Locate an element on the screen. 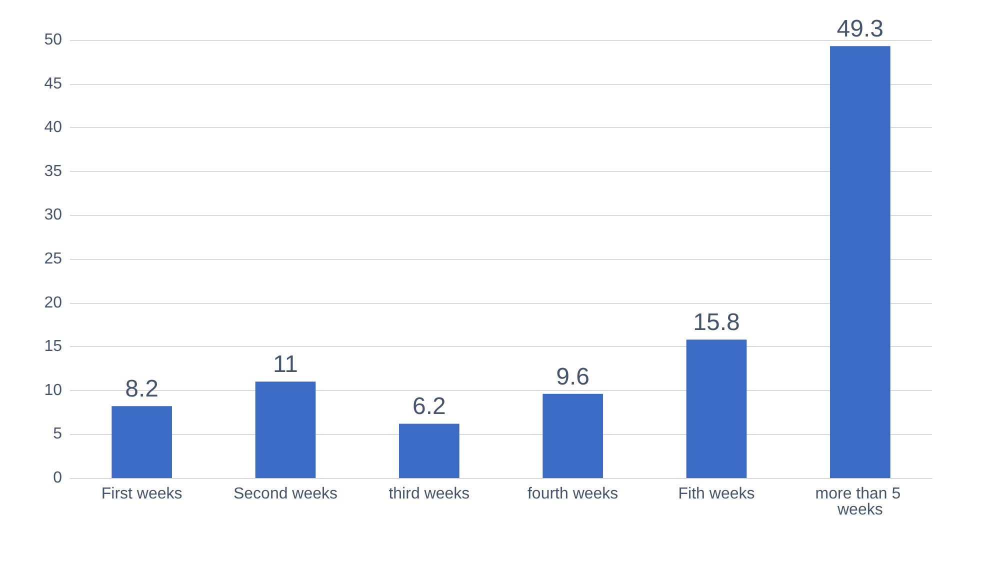 The height and width of the screenshot is (563, 992). y-tick-label: 30 is located at coordinates (53, 215).